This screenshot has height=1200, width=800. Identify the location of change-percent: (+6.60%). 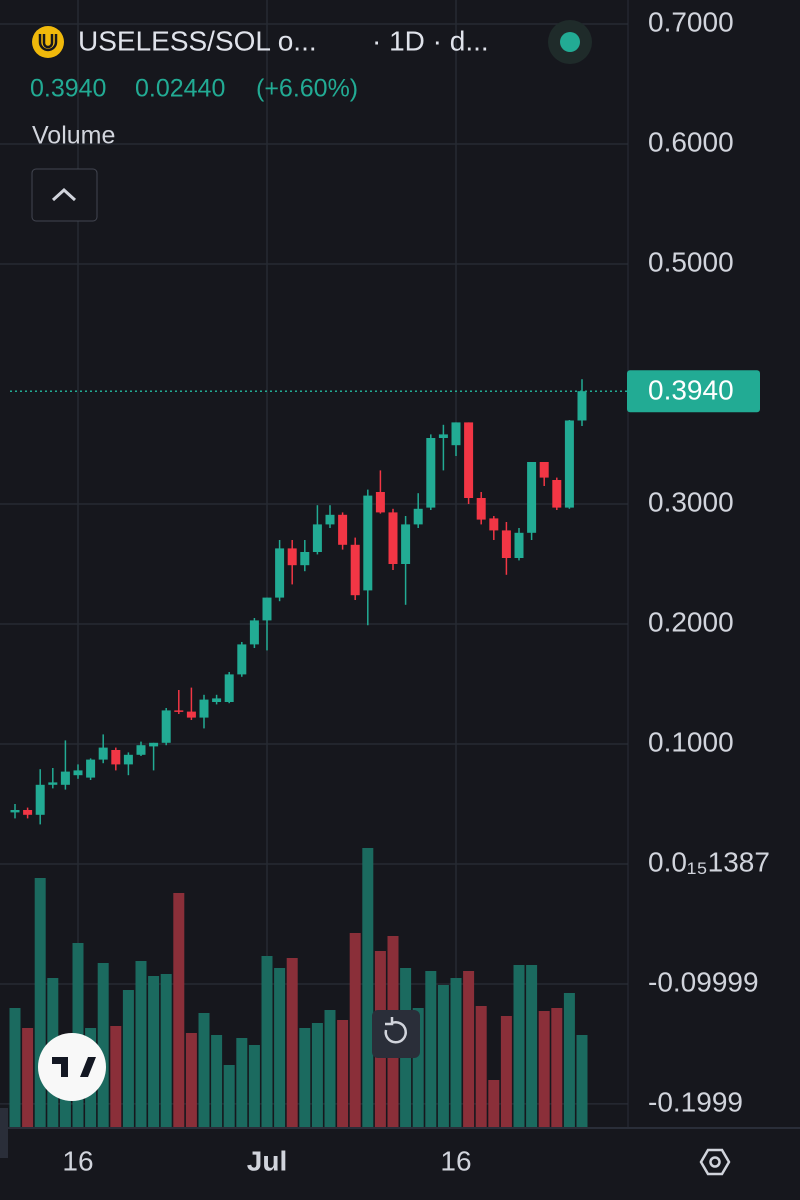
(307, 89).